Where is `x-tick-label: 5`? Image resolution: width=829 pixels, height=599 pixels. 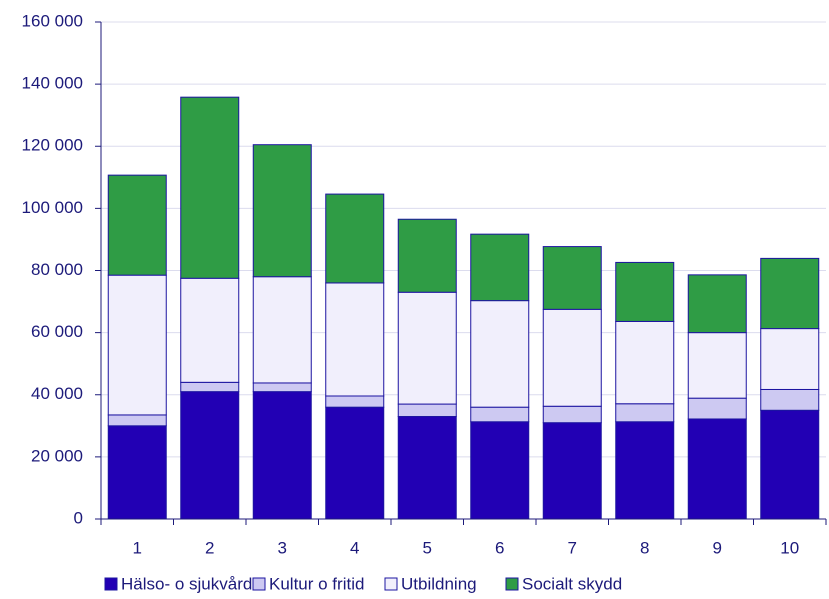
x-tick-label: 5 is located at coordinates (427, 547).